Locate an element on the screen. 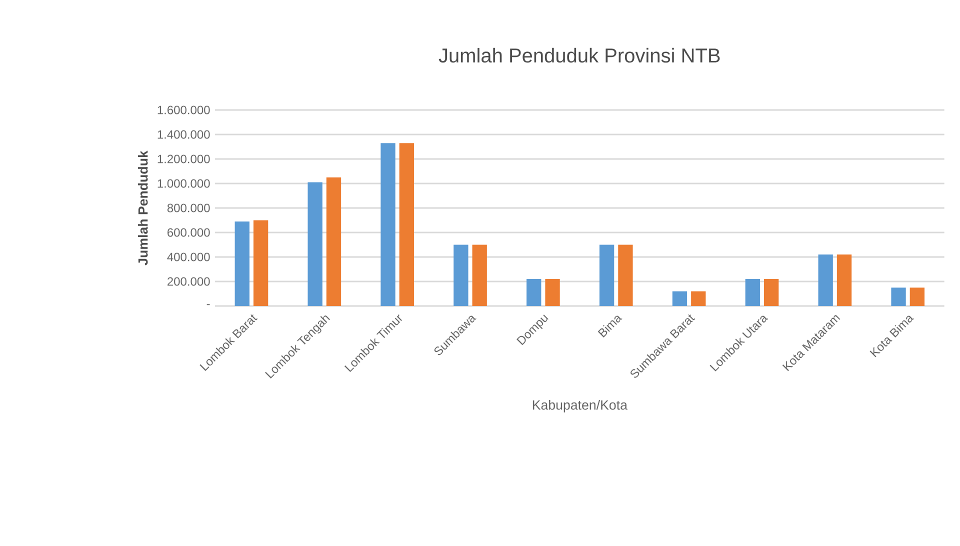 The image size is (960, 546). y-tick-label: 400.000 is located at coordinates (188, 257).